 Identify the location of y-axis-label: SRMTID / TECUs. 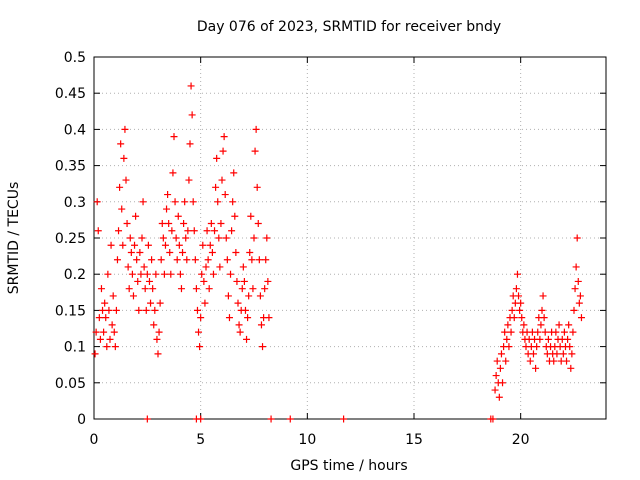
(14, 238).